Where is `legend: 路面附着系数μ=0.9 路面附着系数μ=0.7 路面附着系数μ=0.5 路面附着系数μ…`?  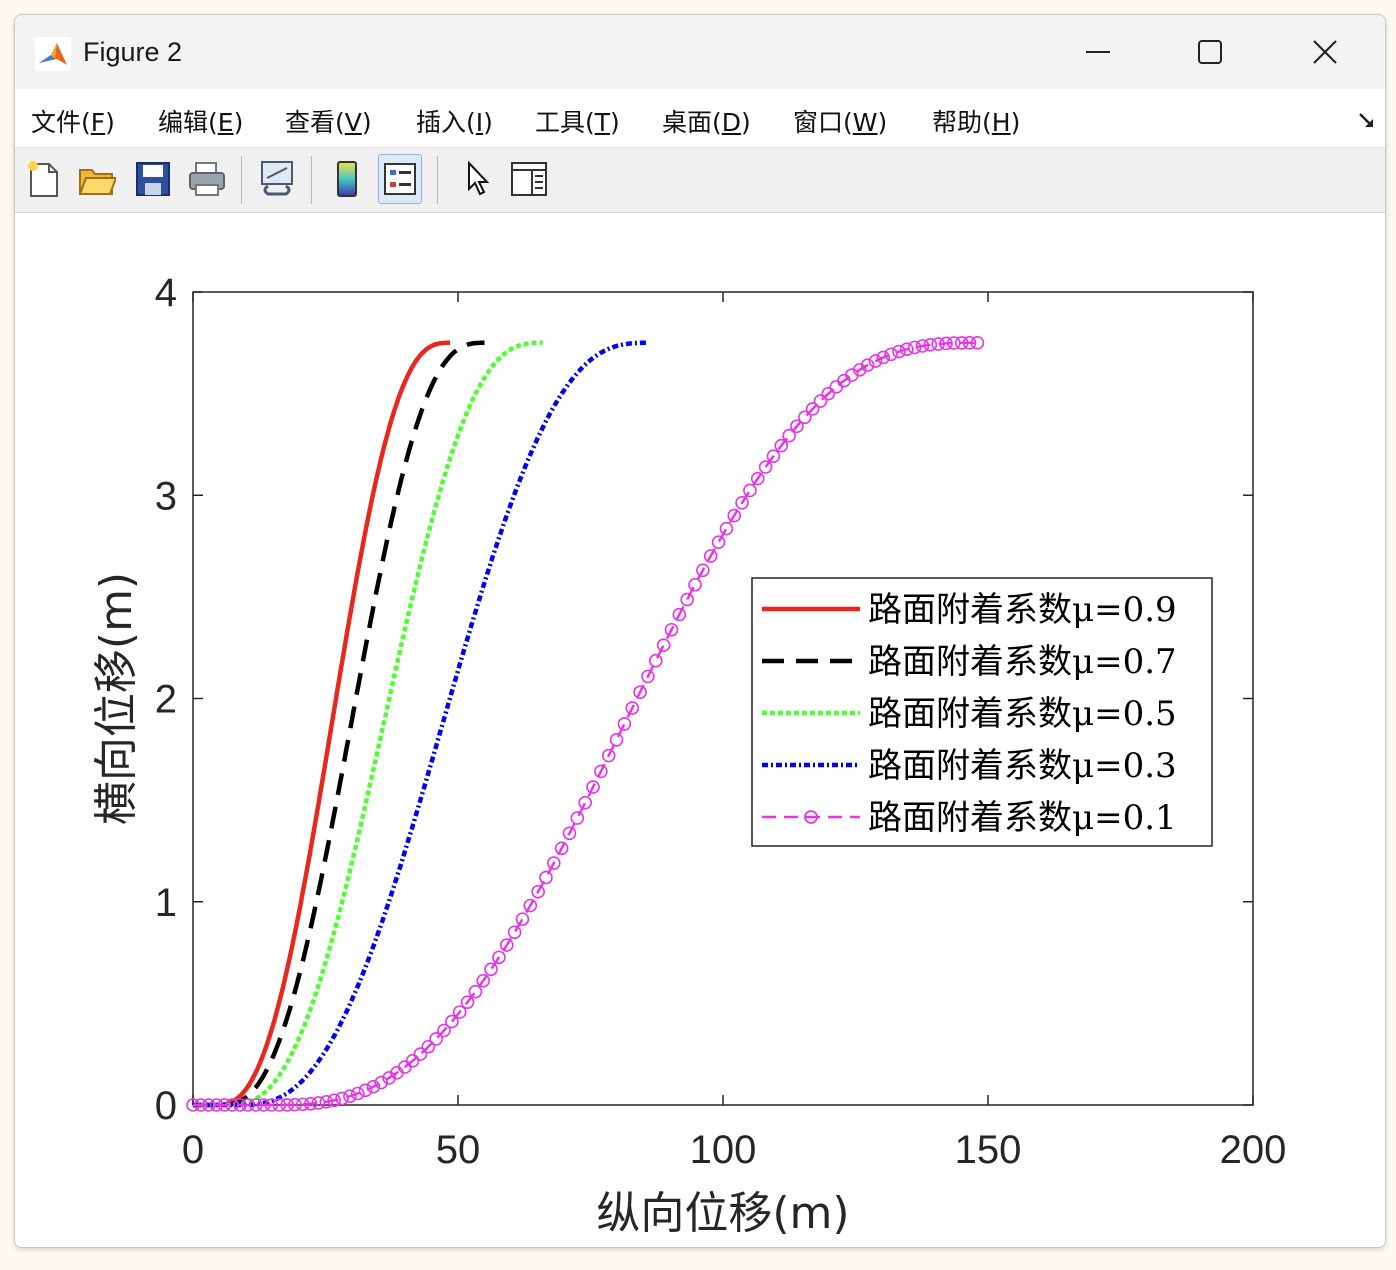 legend: 路面附着系数μ=0.9 路面附着系数μ=0.7 路面附着系数μ=0.5 路面附着系数μ… is located at coordinates (982, 712).